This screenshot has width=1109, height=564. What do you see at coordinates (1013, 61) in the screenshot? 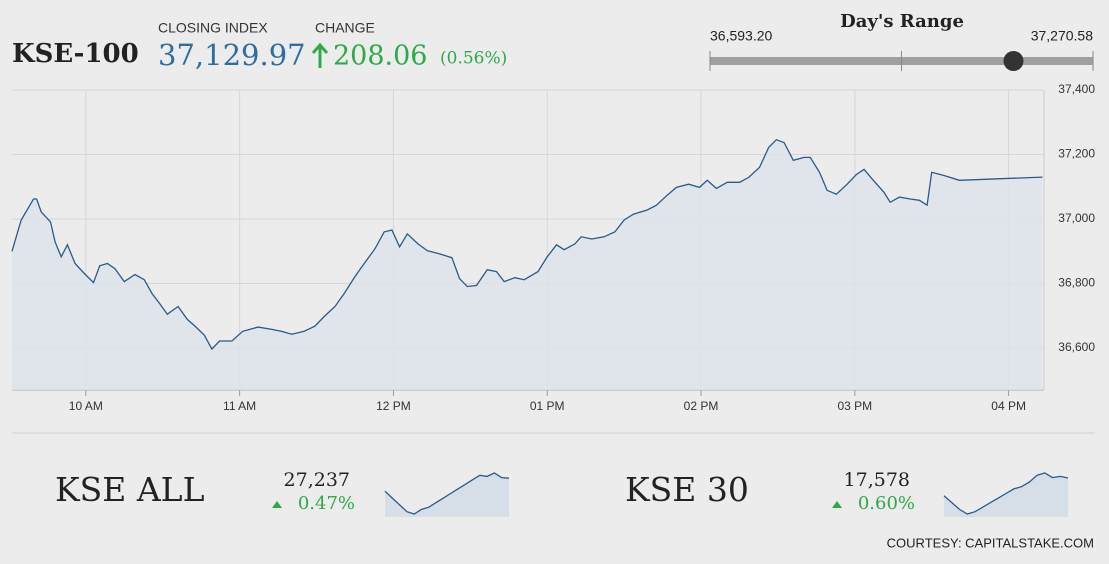
I see `range-marker` at bounding box center [1013, 61].